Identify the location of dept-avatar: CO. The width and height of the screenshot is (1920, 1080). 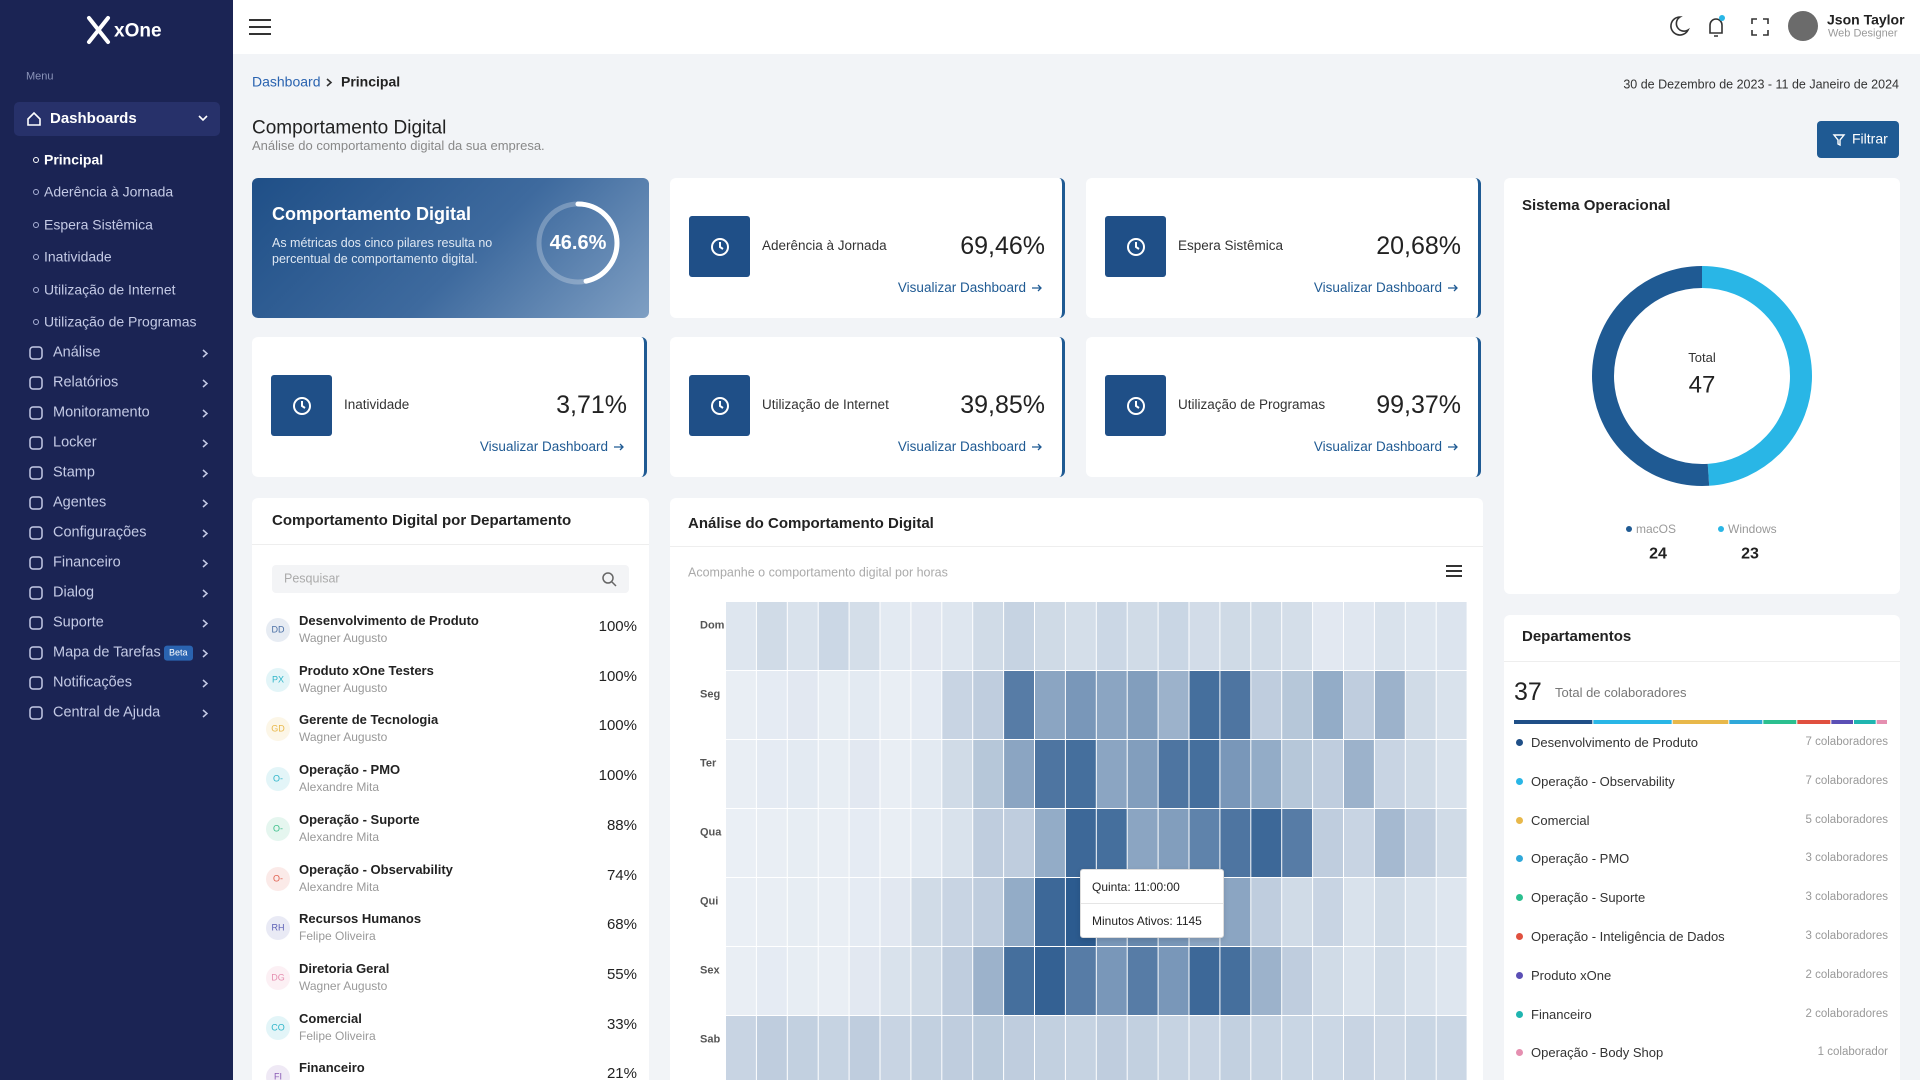
(278, 1027).